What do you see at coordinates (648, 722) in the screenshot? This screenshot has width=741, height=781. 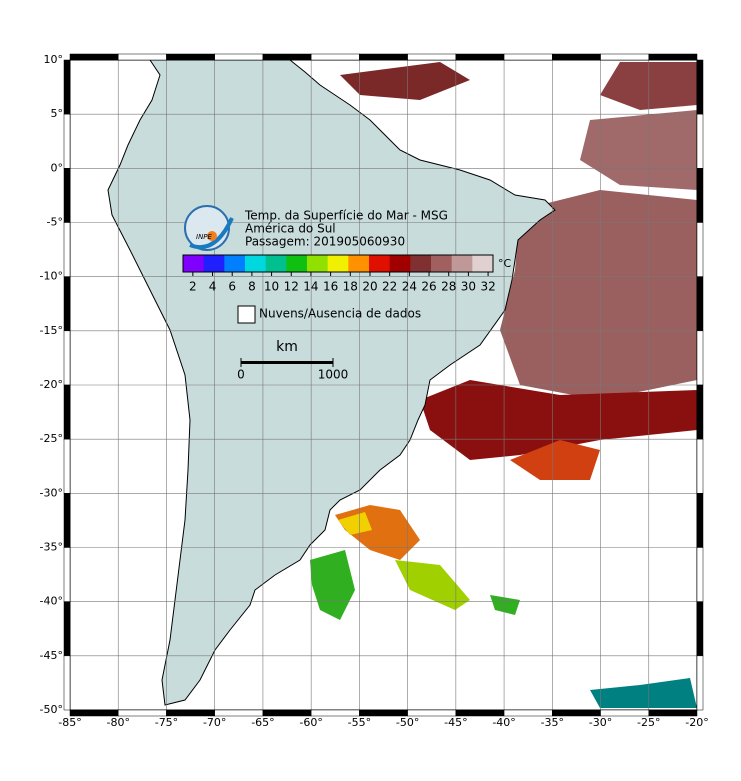 I see `x-tick-label: -25°` at bounding box center [648, 722].